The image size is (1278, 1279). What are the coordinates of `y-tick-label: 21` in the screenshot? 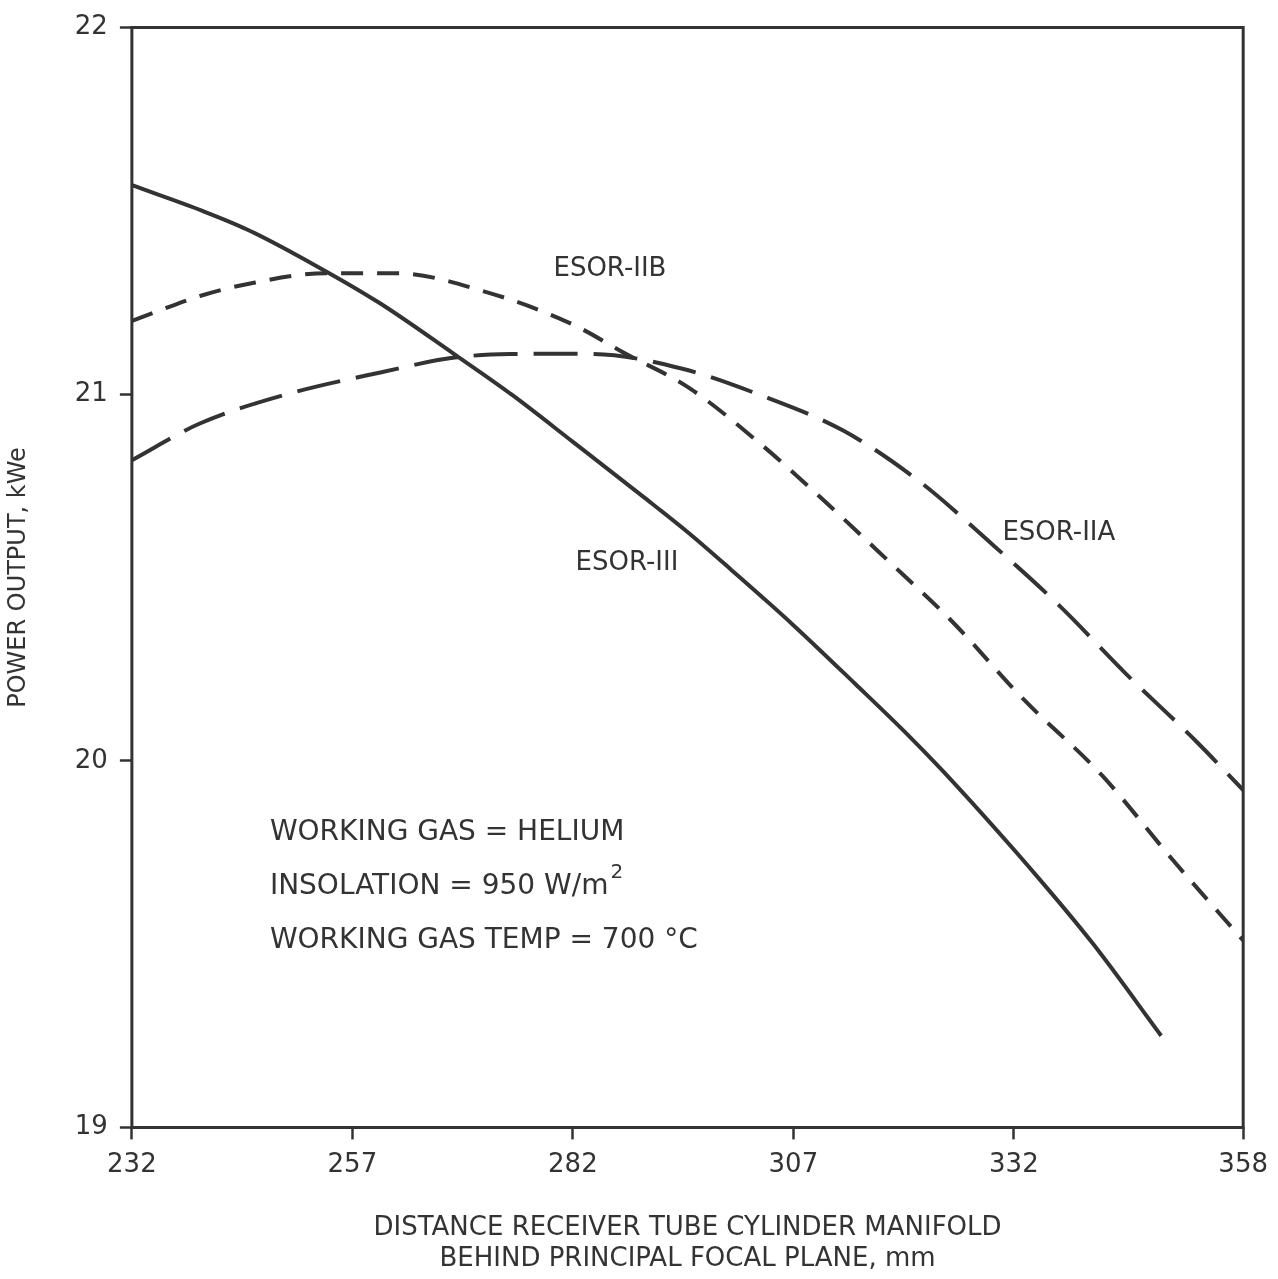 It's located at (91, 391).